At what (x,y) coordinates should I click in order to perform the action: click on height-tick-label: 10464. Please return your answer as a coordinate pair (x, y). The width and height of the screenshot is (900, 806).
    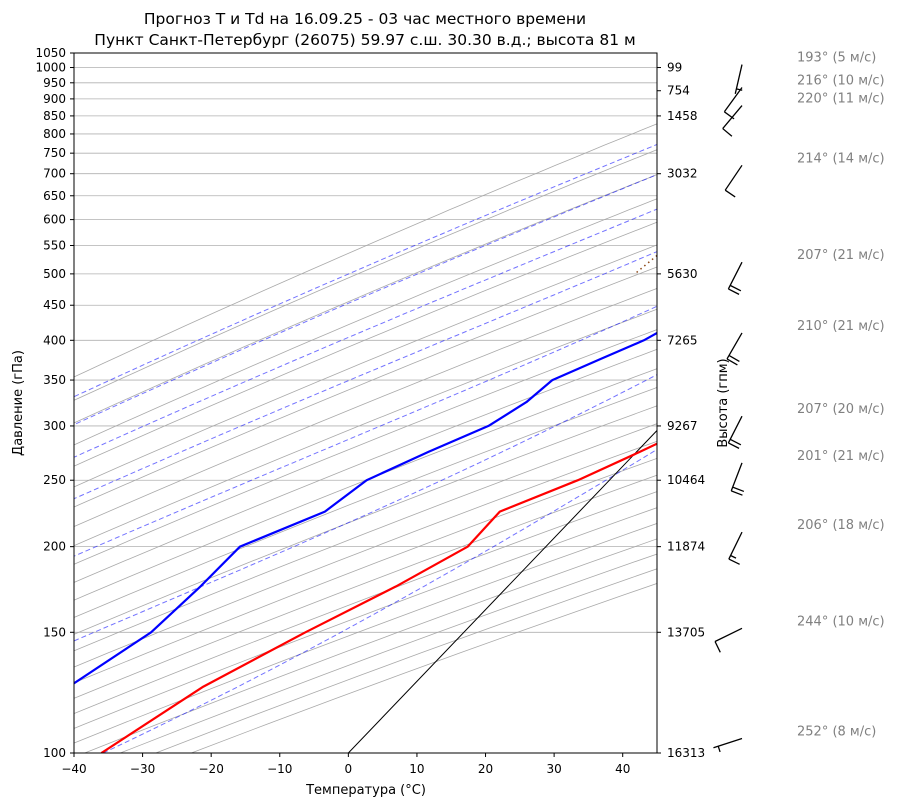
    Looking at the image, I should click on (686, 480).